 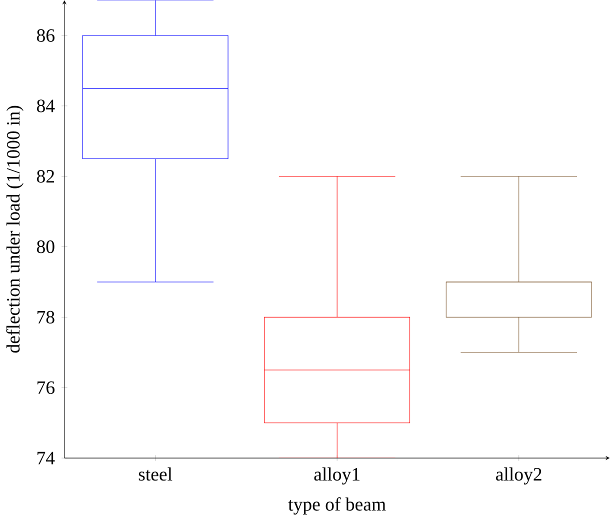 What do you see at coordinates (45, 176) in the screenshot?
I see `y-tick-label: 82` at bounding box center [45, 176].